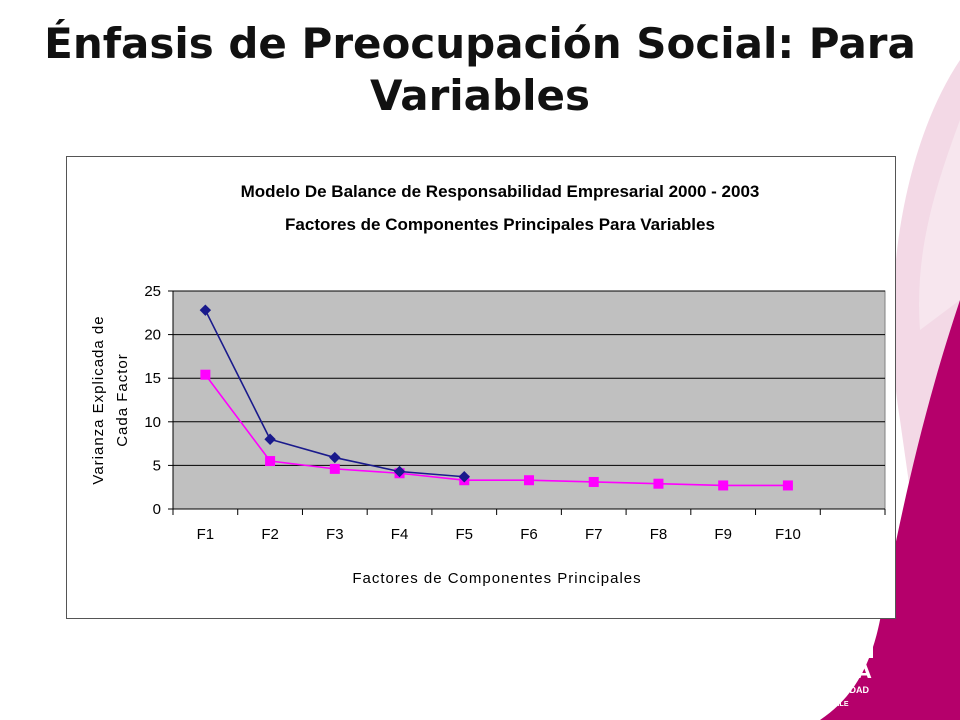  What do you see at coordinates (838, 672) in the screenshot?
I see `svg-text: TALCA` at bounding box center [838, 672].